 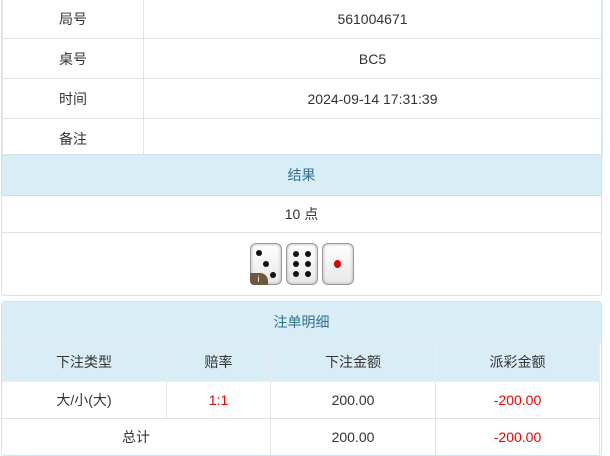 I want to click on header-amount: 下注金额, so click(x=353, y=362).